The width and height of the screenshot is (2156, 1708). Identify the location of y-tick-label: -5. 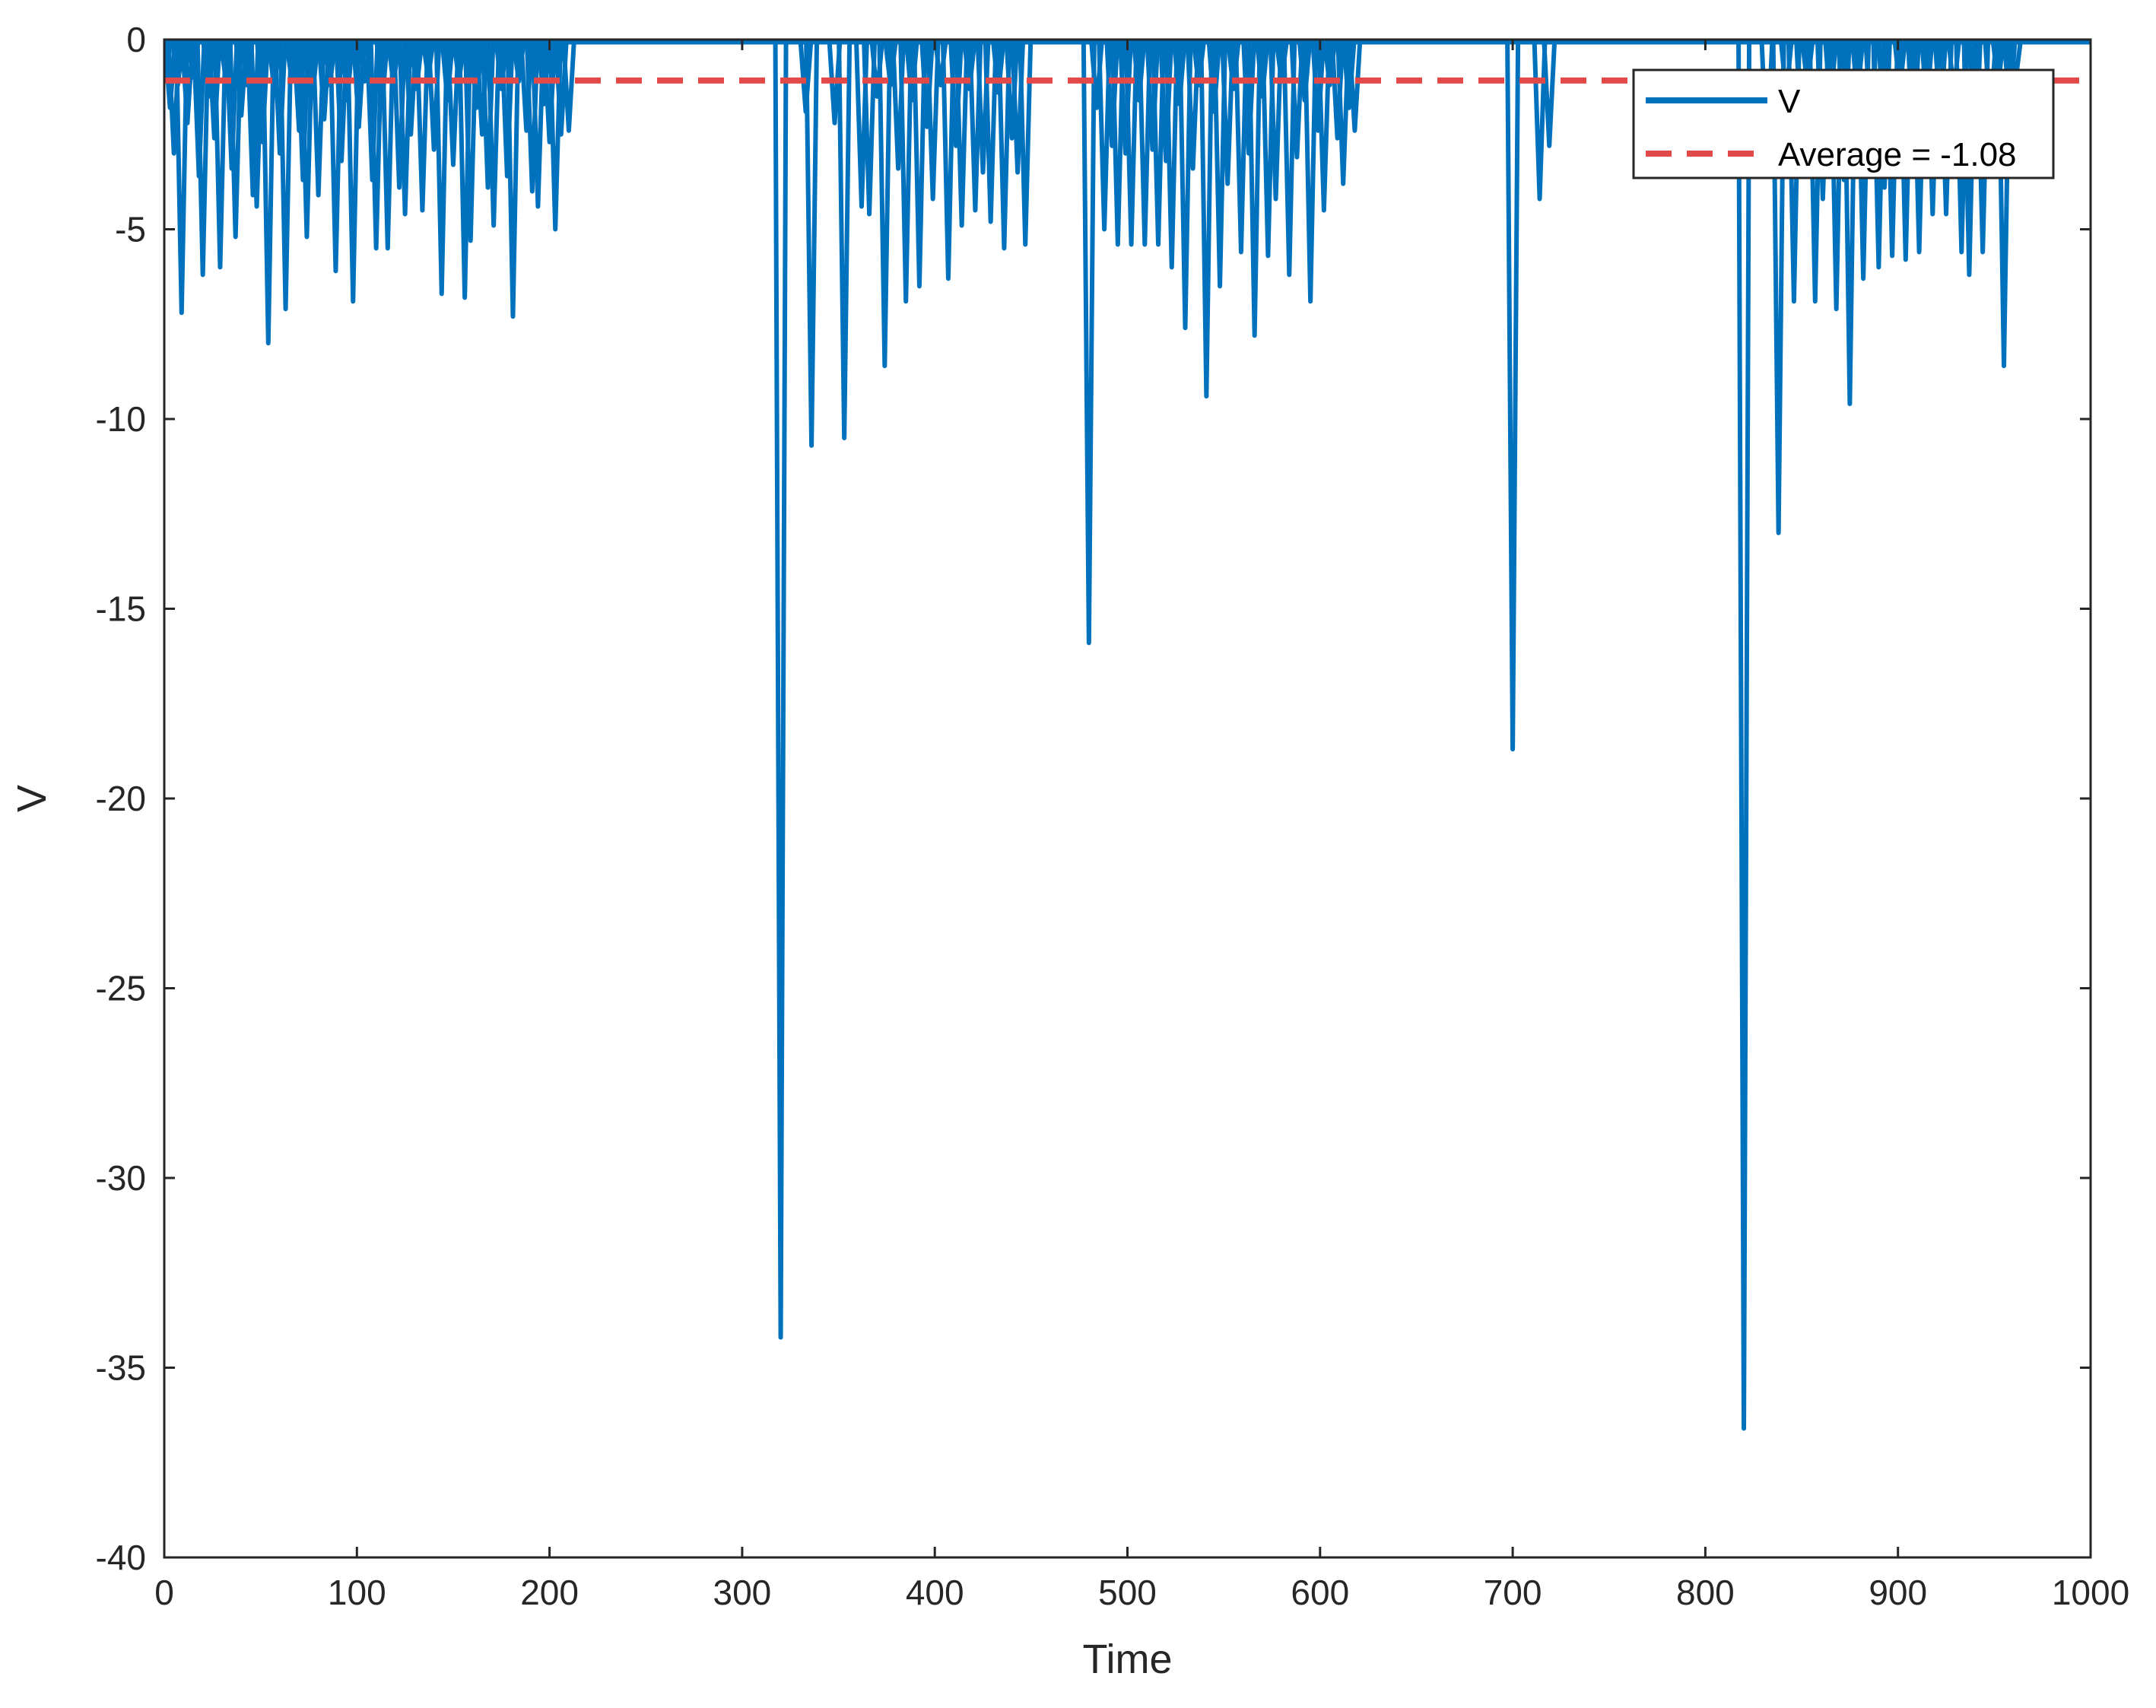
(130, 230).